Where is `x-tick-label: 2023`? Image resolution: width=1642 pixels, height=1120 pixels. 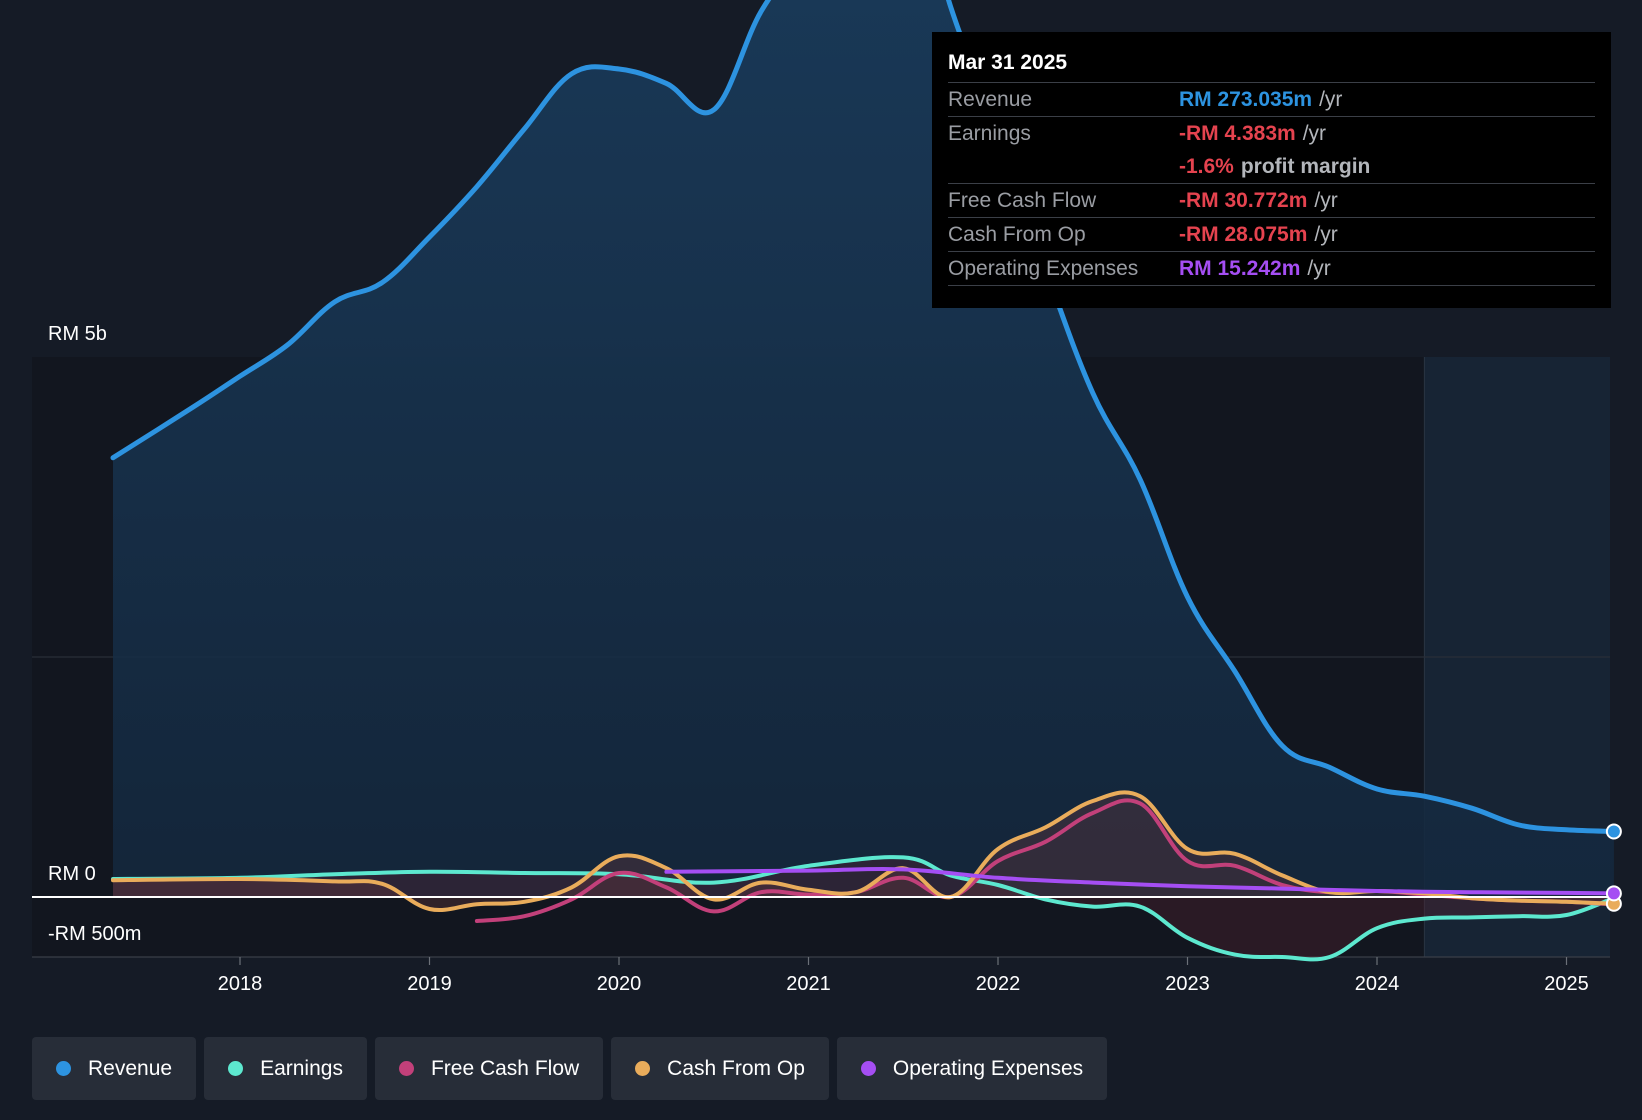 x-tick-label: 2023 is located at coordinates (1187, 984).